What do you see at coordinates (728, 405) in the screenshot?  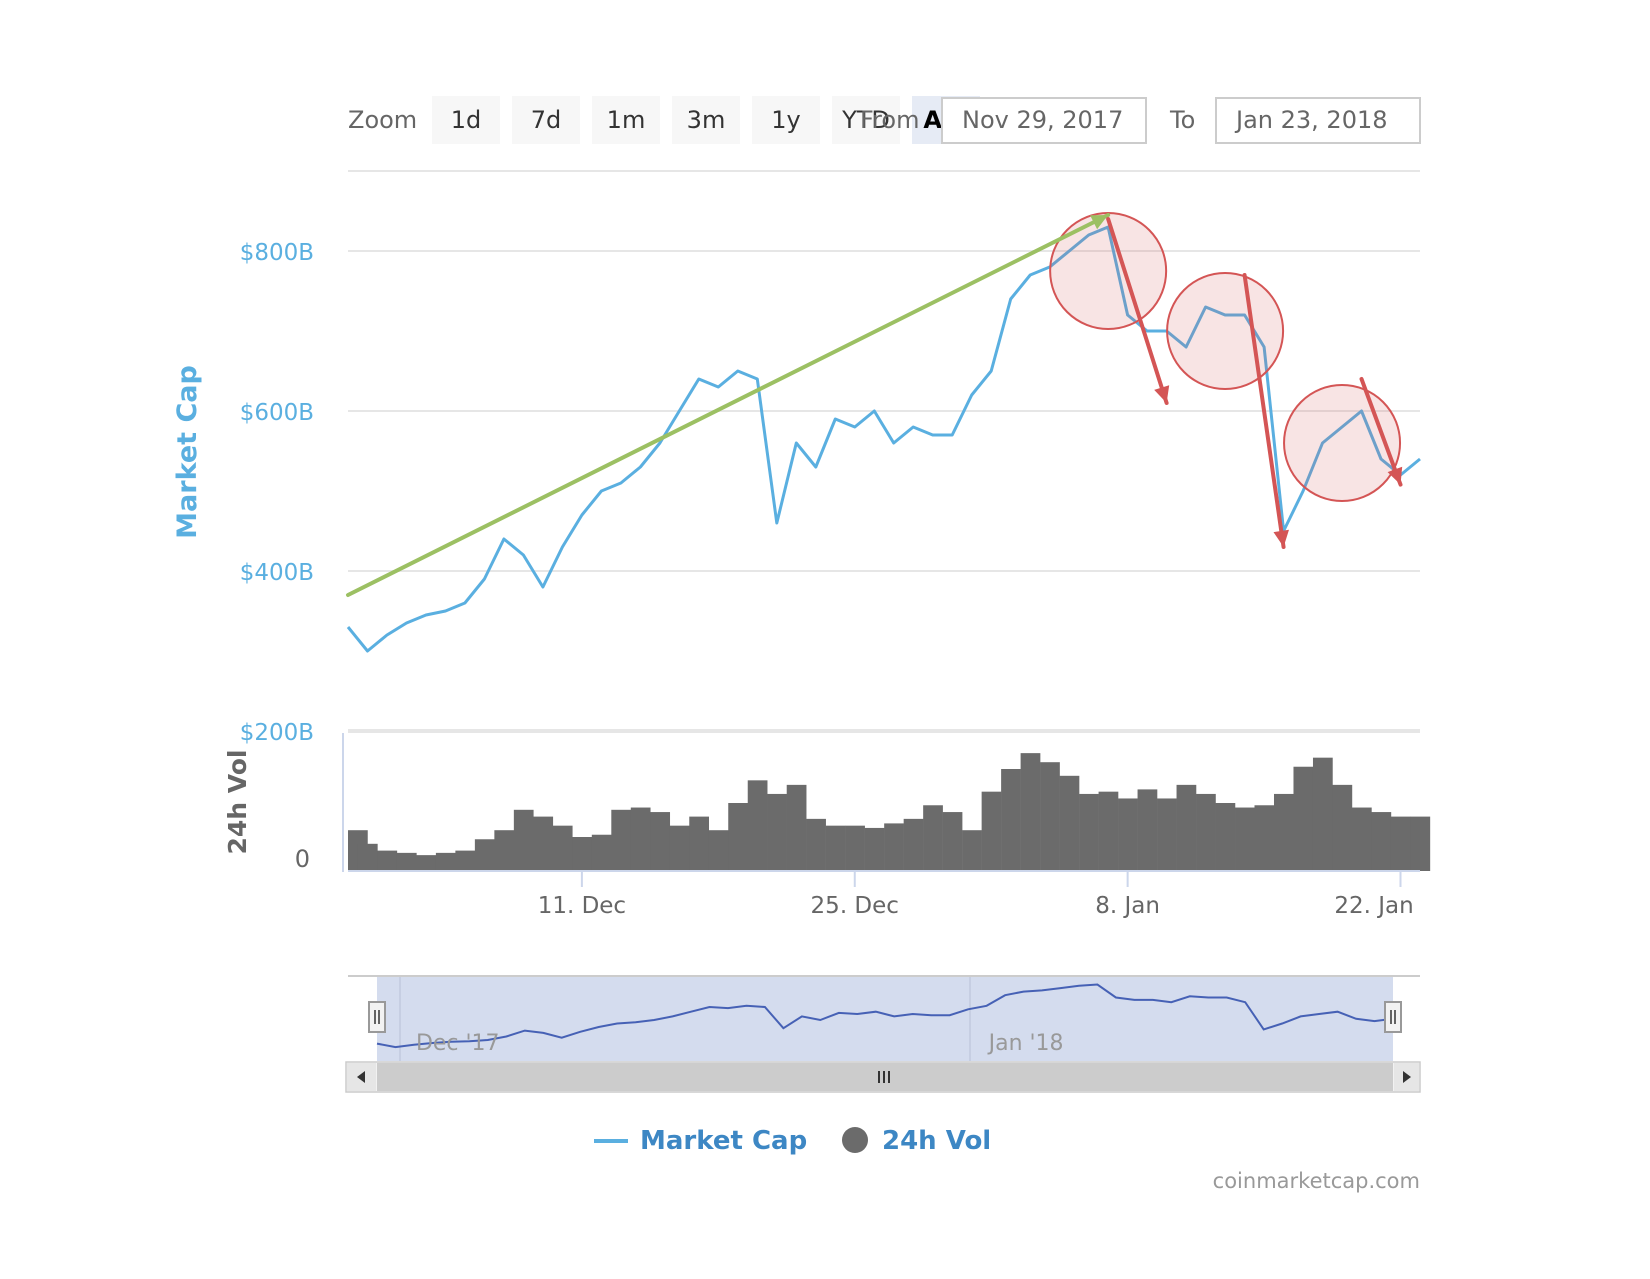 I see `trend-up-arrow` at bounding box center [728, 405].